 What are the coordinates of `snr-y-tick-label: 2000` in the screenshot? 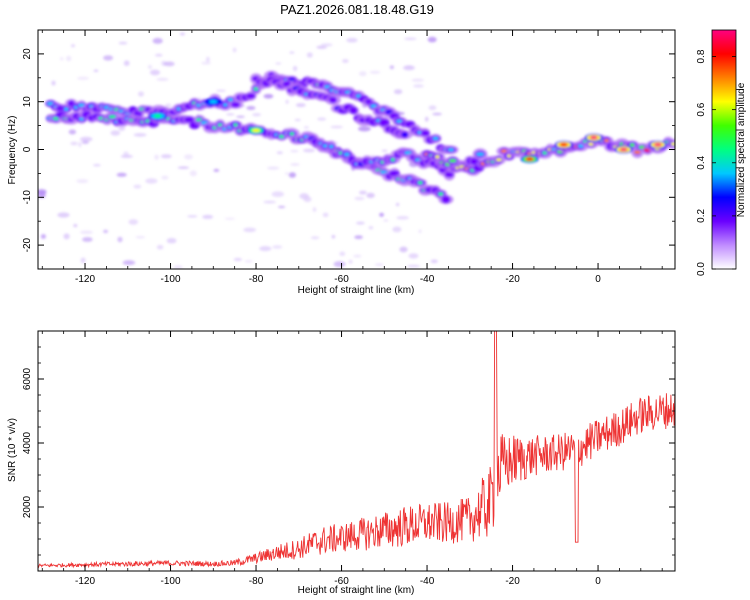 It's located at (27, 506).